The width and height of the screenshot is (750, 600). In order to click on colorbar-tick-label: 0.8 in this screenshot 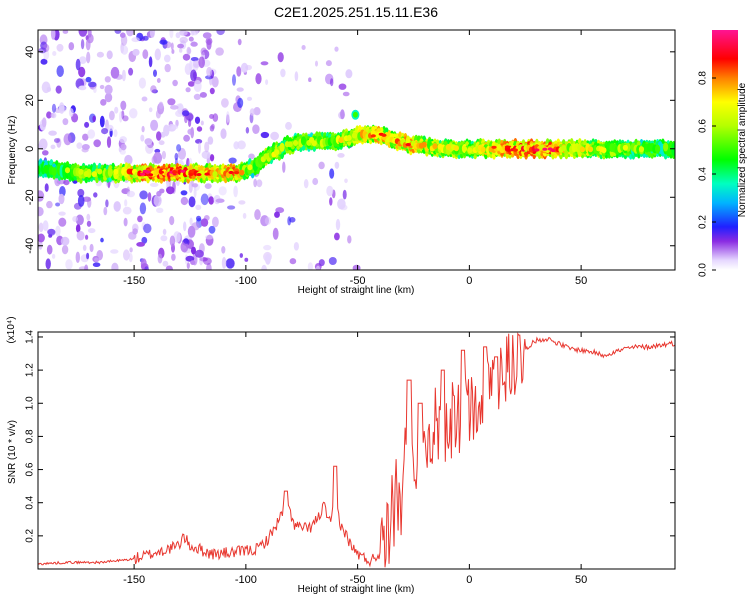, I will do `click(703, 78)`.